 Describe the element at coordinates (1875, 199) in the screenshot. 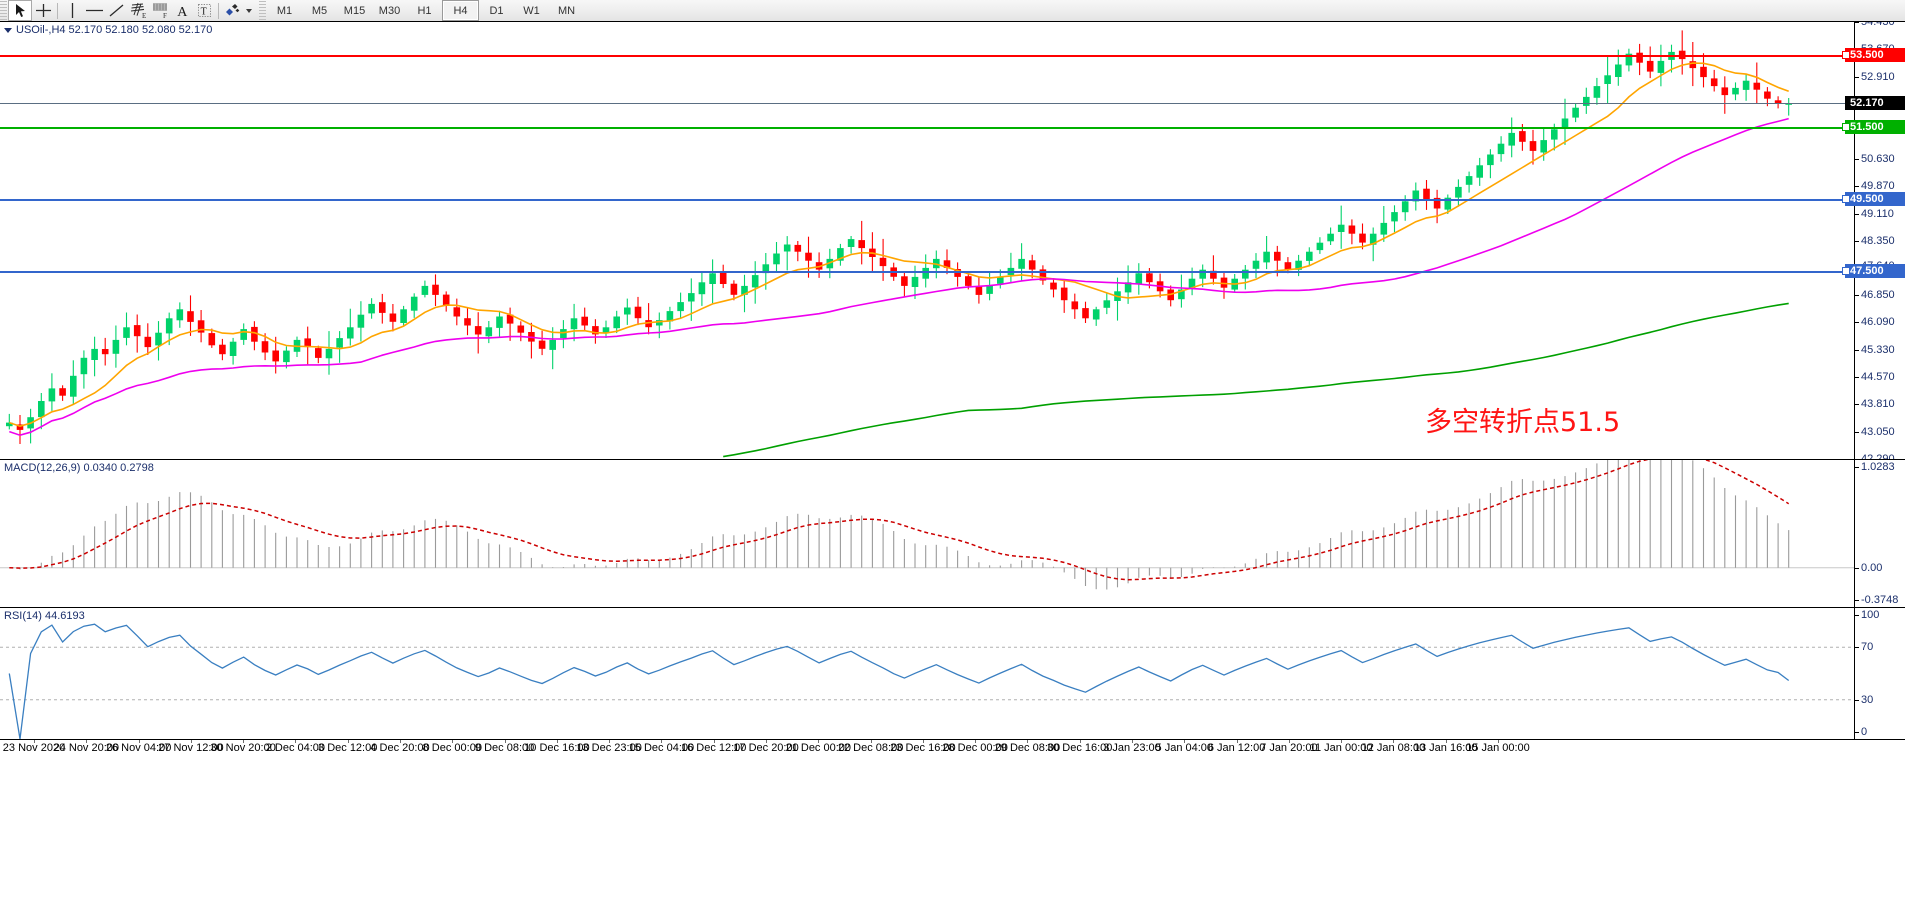

I see `support-49500-tag: 49.500` at that location.